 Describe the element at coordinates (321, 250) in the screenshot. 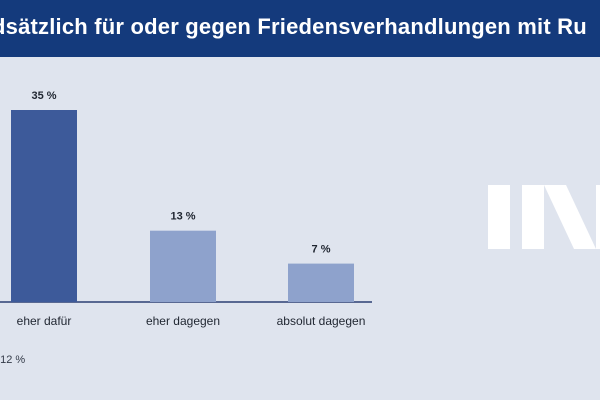

I see `value-label-absolut-dagegen: 7 %` at that location.